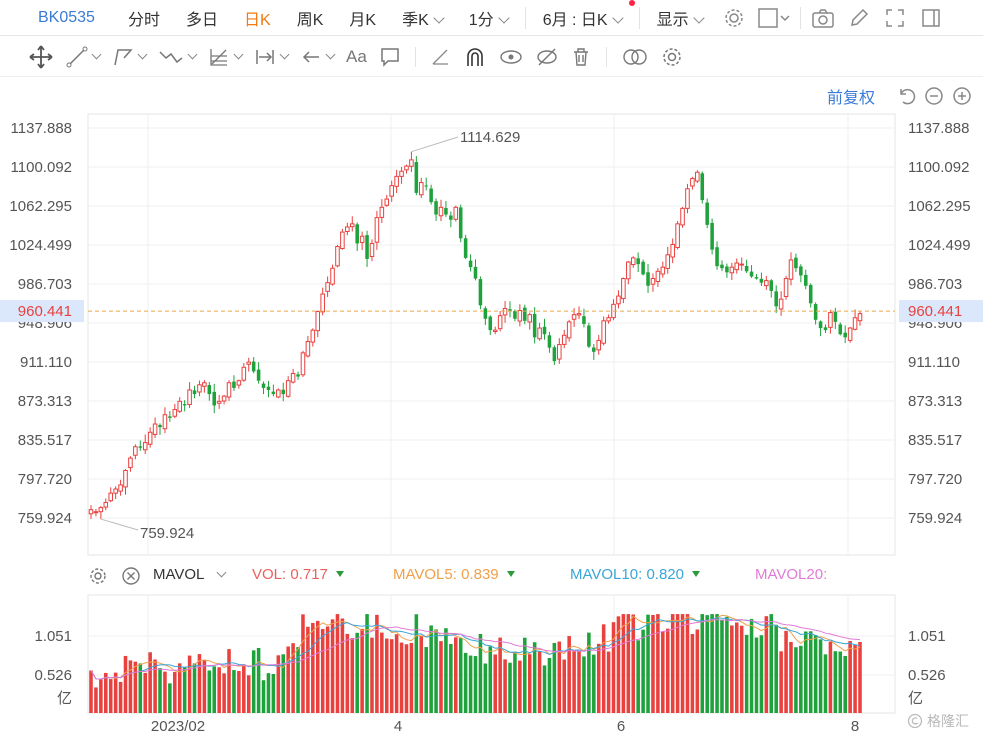 The image size is (983, 735). I want to click on stock-code: BK0535, so click(66, 17).